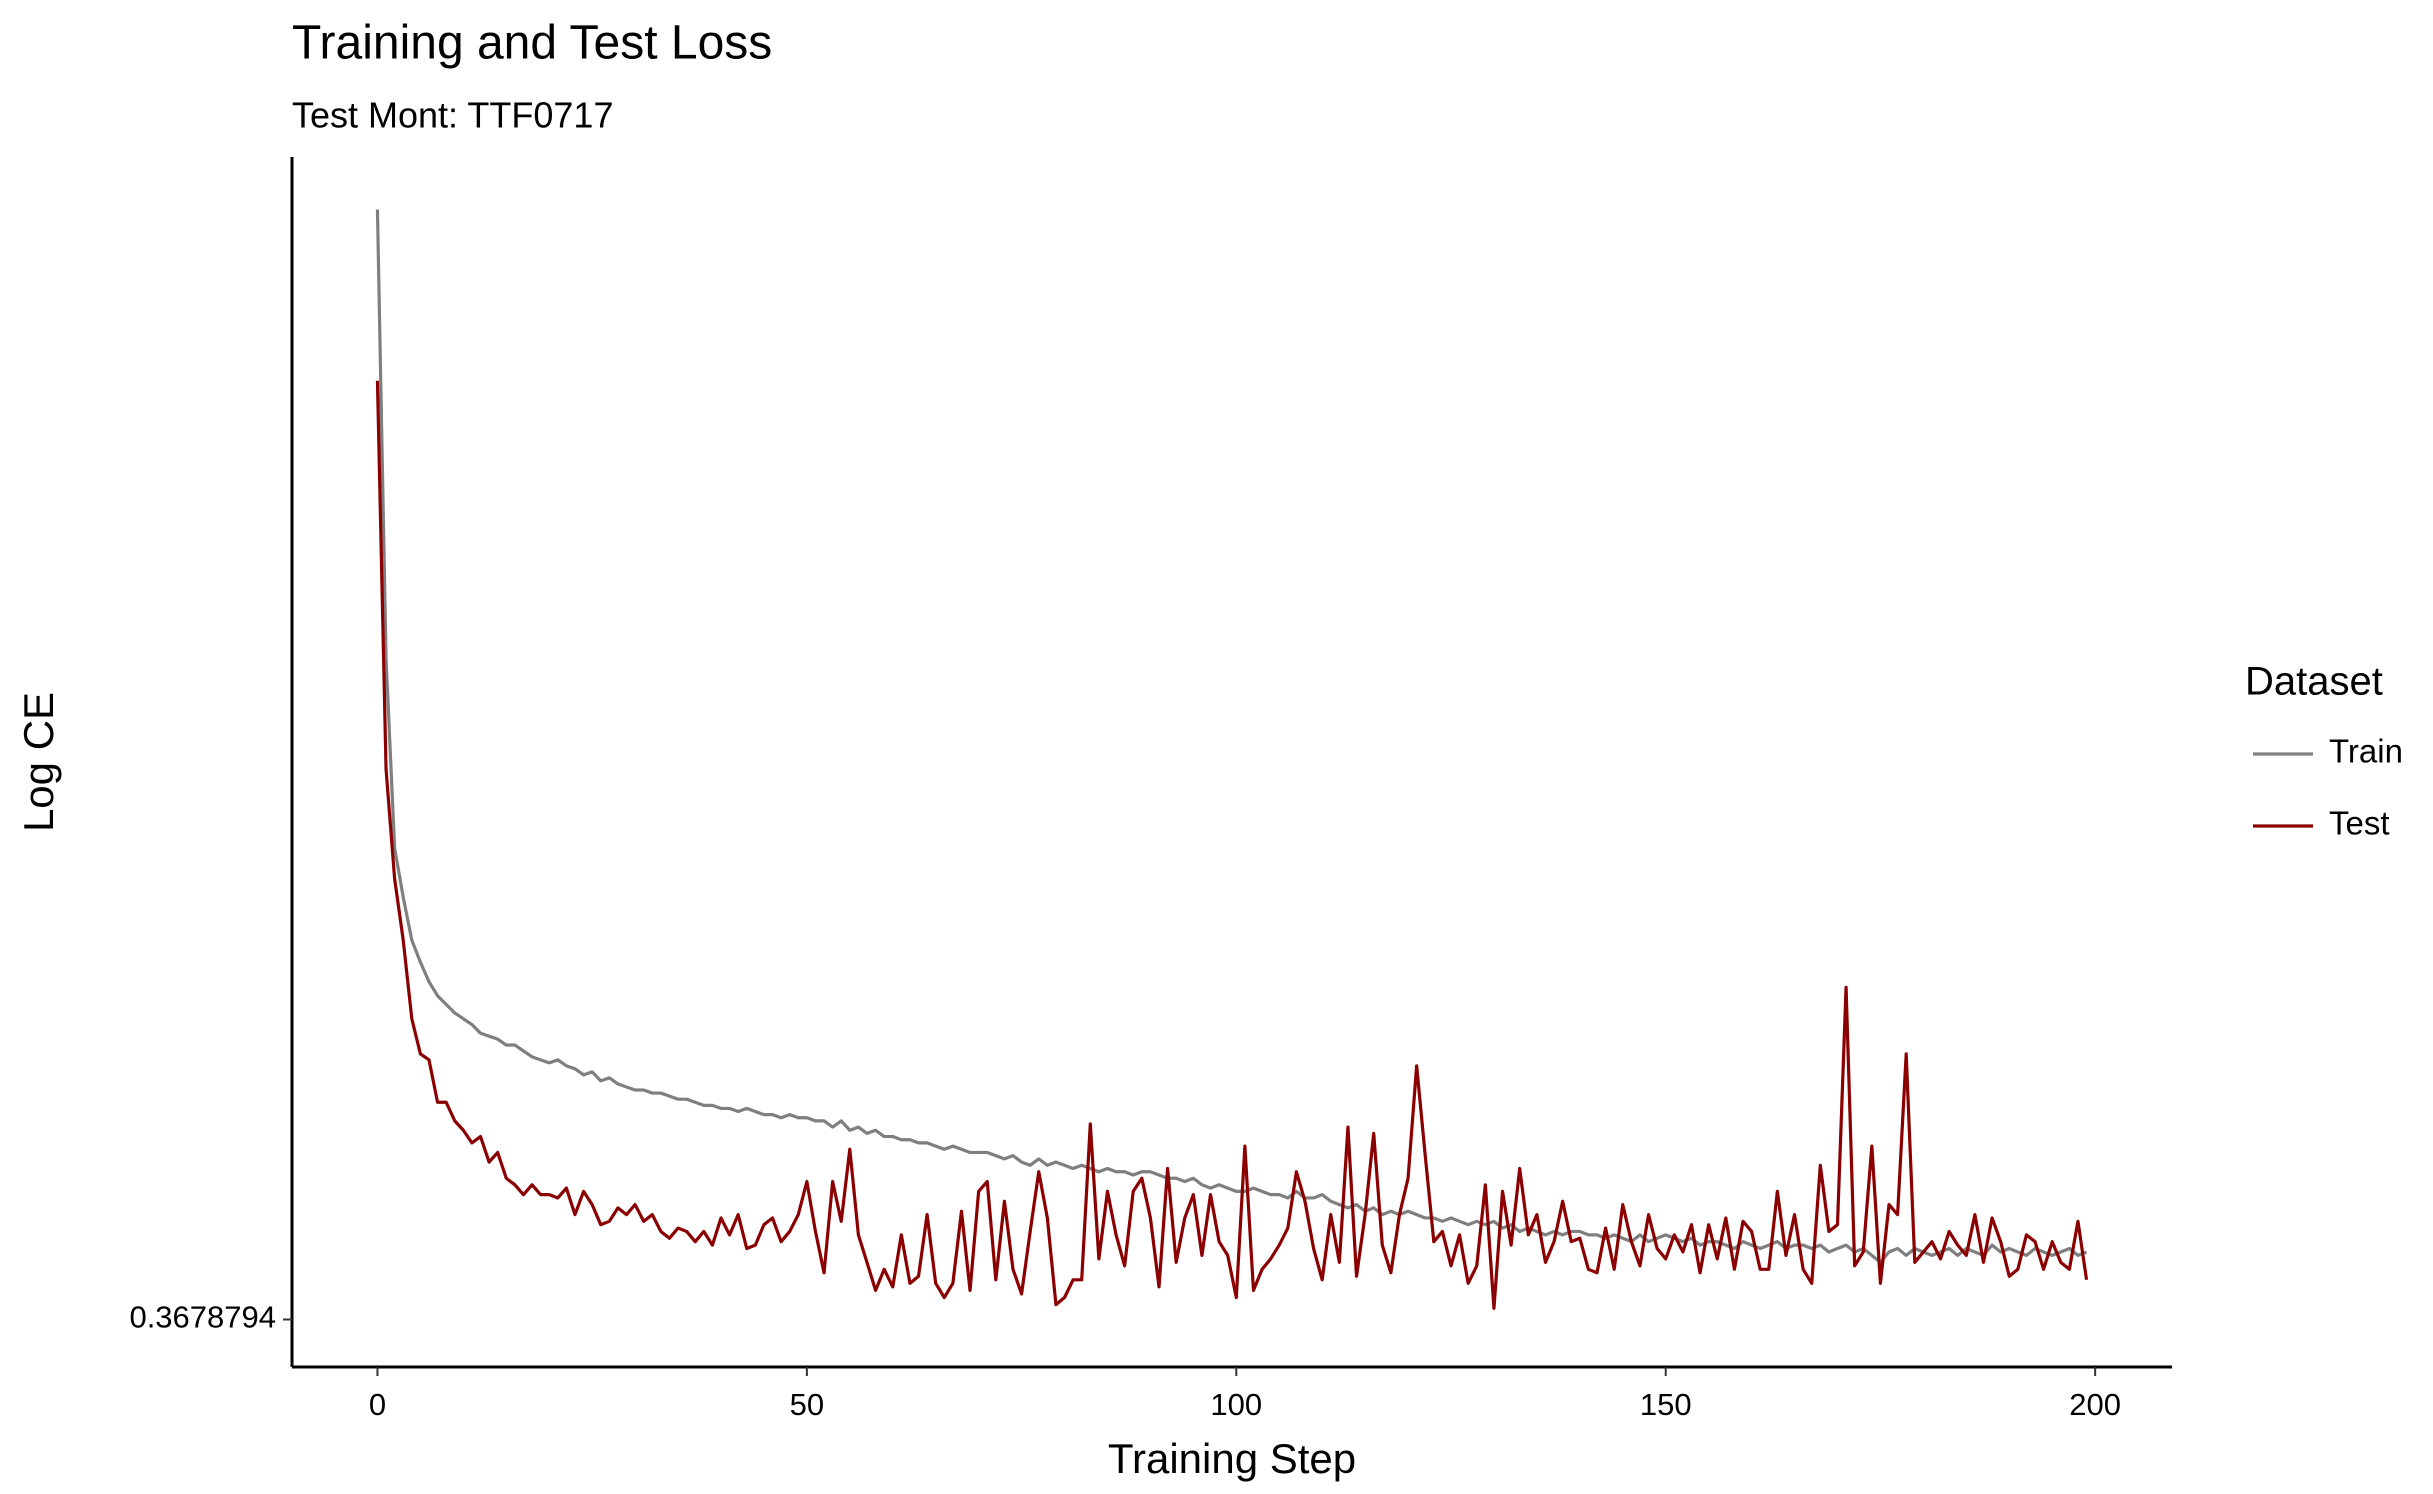  What do you see at coordinates (2359, 823) in the screenshot?
I see `legend-label: Test` at bounding box center [2359, 823].